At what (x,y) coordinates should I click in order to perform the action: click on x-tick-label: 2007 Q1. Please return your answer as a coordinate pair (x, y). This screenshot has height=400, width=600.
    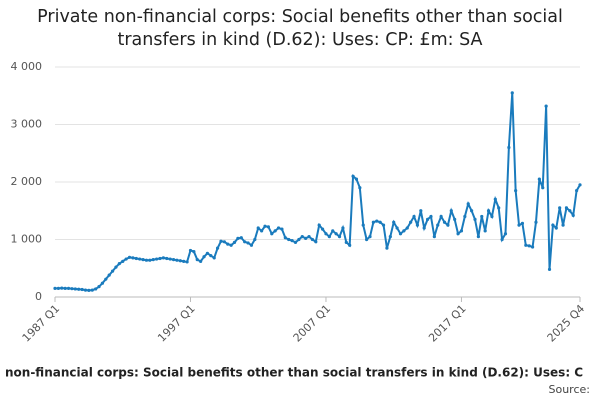
    Looking at the image, I should click on (312, 323).